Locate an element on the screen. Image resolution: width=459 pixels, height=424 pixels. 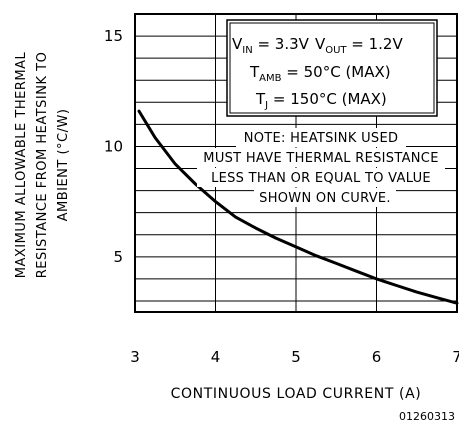
x-tick-labels: 3 4 5 6 7 is located at coordinates (294, 357).